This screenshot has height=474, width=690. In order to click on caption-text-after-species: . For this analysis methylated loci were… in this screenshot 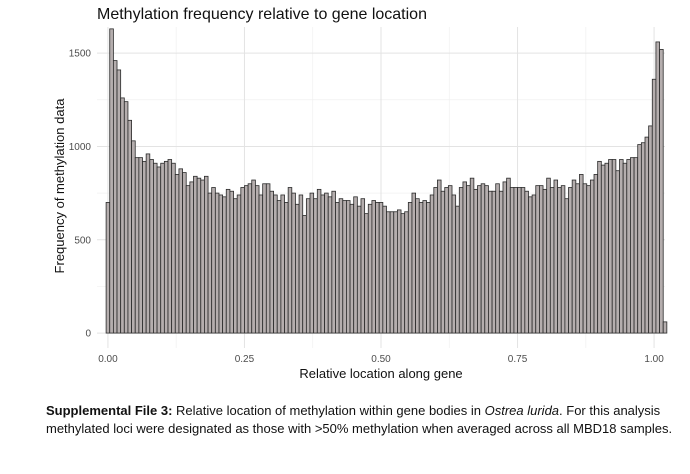, I will do `click(359, 419)`.